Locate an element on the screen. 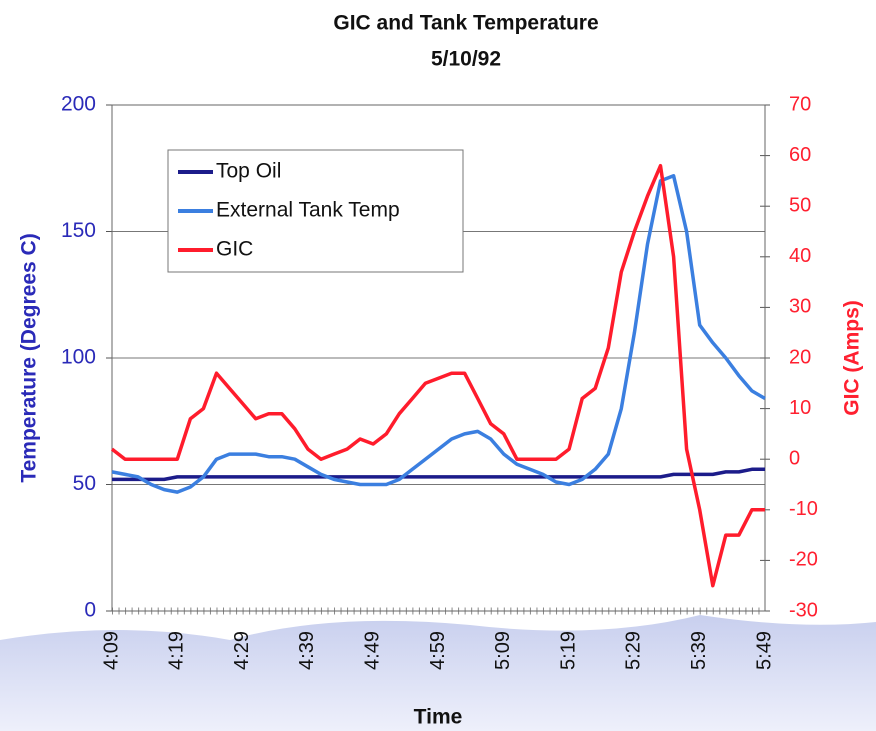 Image resolution: width=876 pixels, height=731 pixels. y2-tick-label: -30 is located at coordinates (803, 610).